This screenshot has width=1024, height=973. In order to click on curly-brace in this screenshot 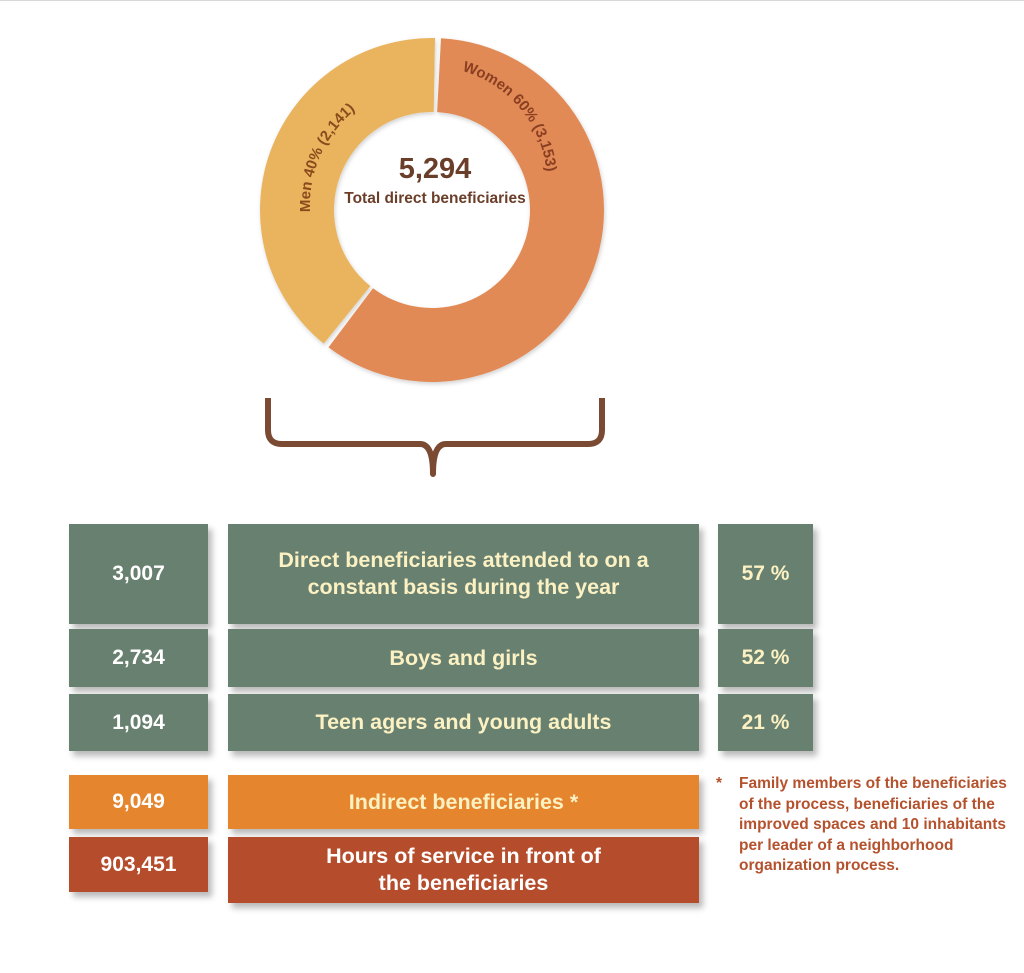, I will do `click(435, 437)`.